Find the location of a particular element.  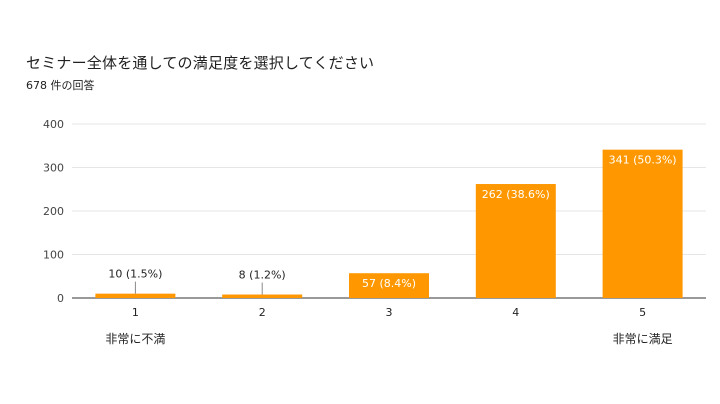

data-label: 57 (8.4%) is located at coordinates (389, 283).